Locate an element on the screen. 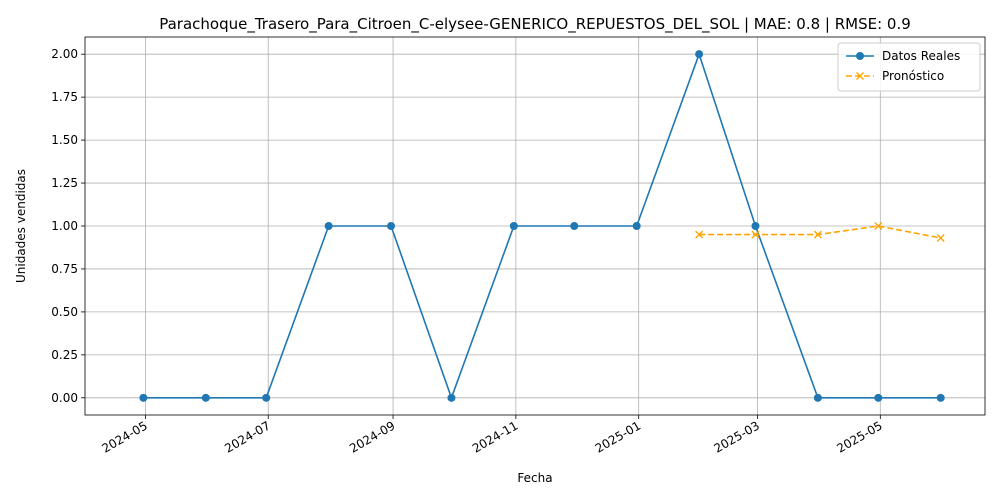  legend-item: Pronóstico is located at coordinates (895, 76).